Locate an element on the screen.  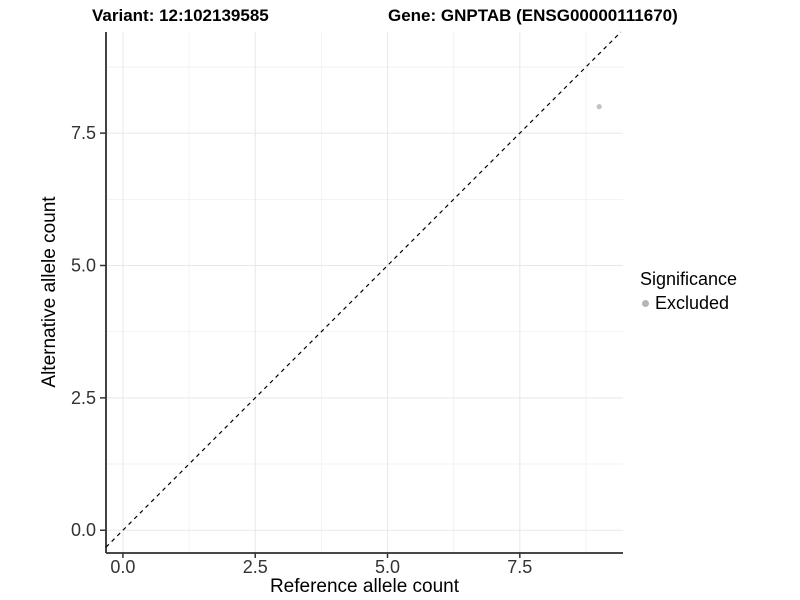
x-tick-label: 0.0 is located at coordinates (122, 567).